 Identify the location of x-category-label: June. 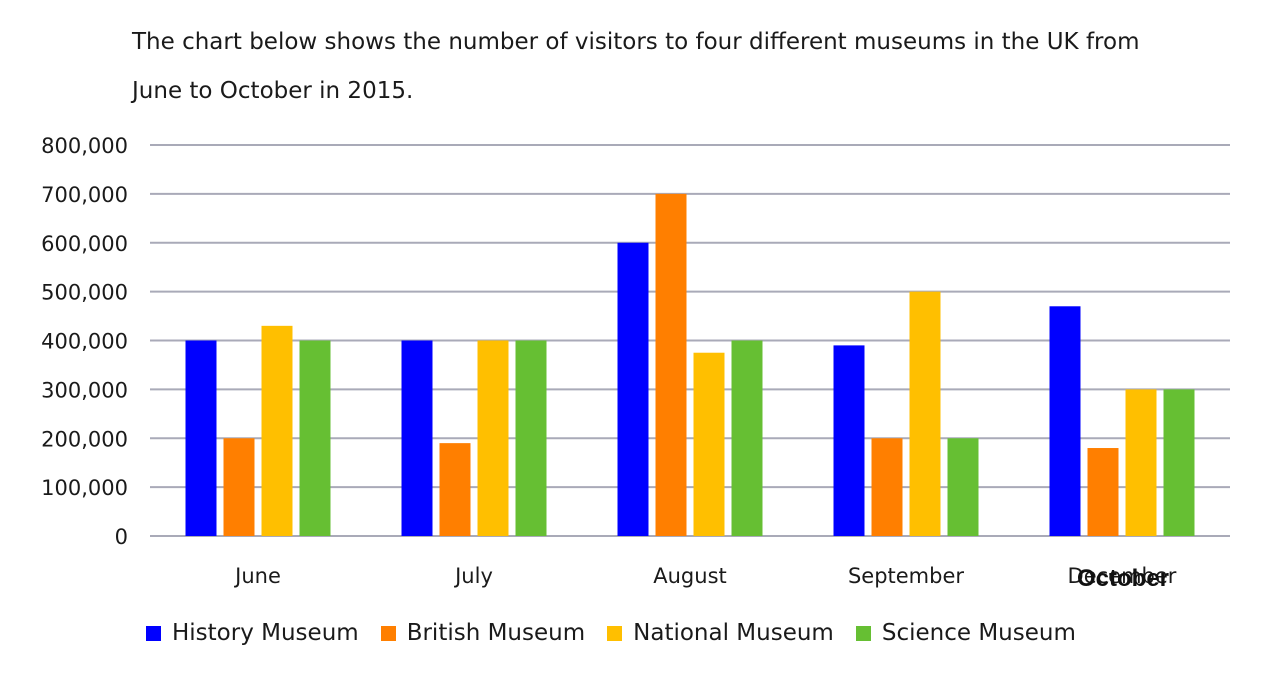
(257, 576).